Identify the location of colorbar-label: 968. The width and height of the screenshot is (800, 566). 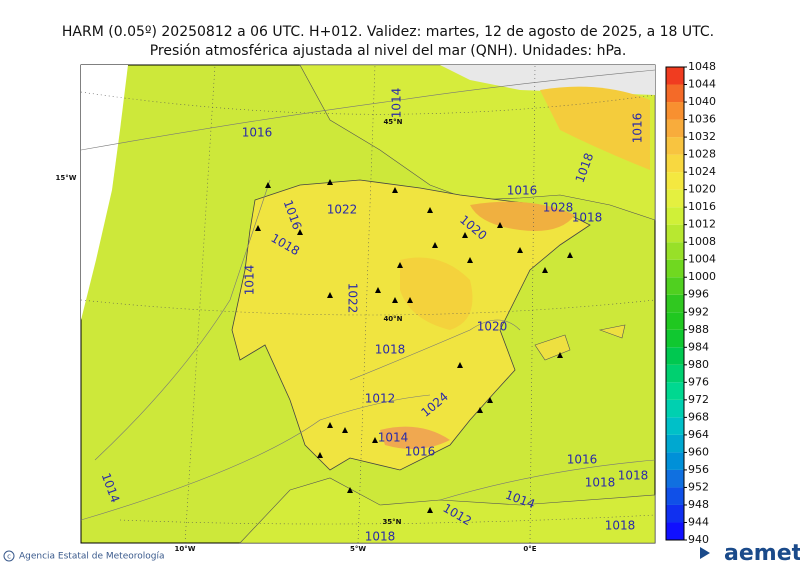
(698, 416).